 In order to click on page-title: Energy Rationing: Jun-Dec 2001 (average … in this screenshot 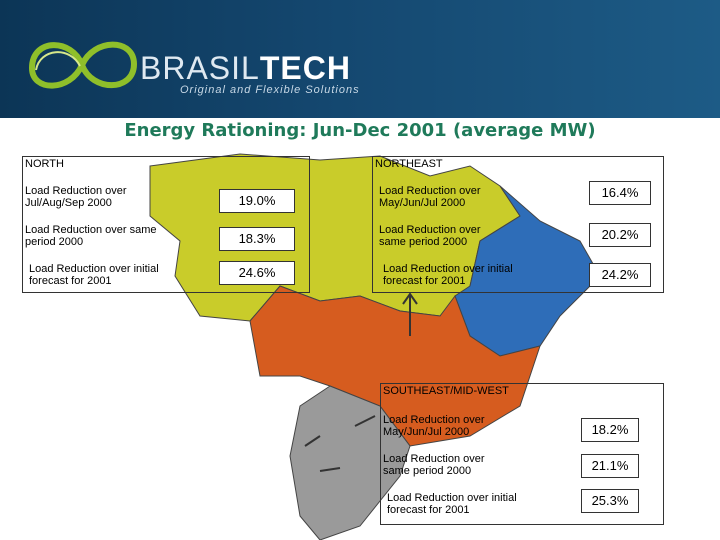, I will do `click(360, 130)`.